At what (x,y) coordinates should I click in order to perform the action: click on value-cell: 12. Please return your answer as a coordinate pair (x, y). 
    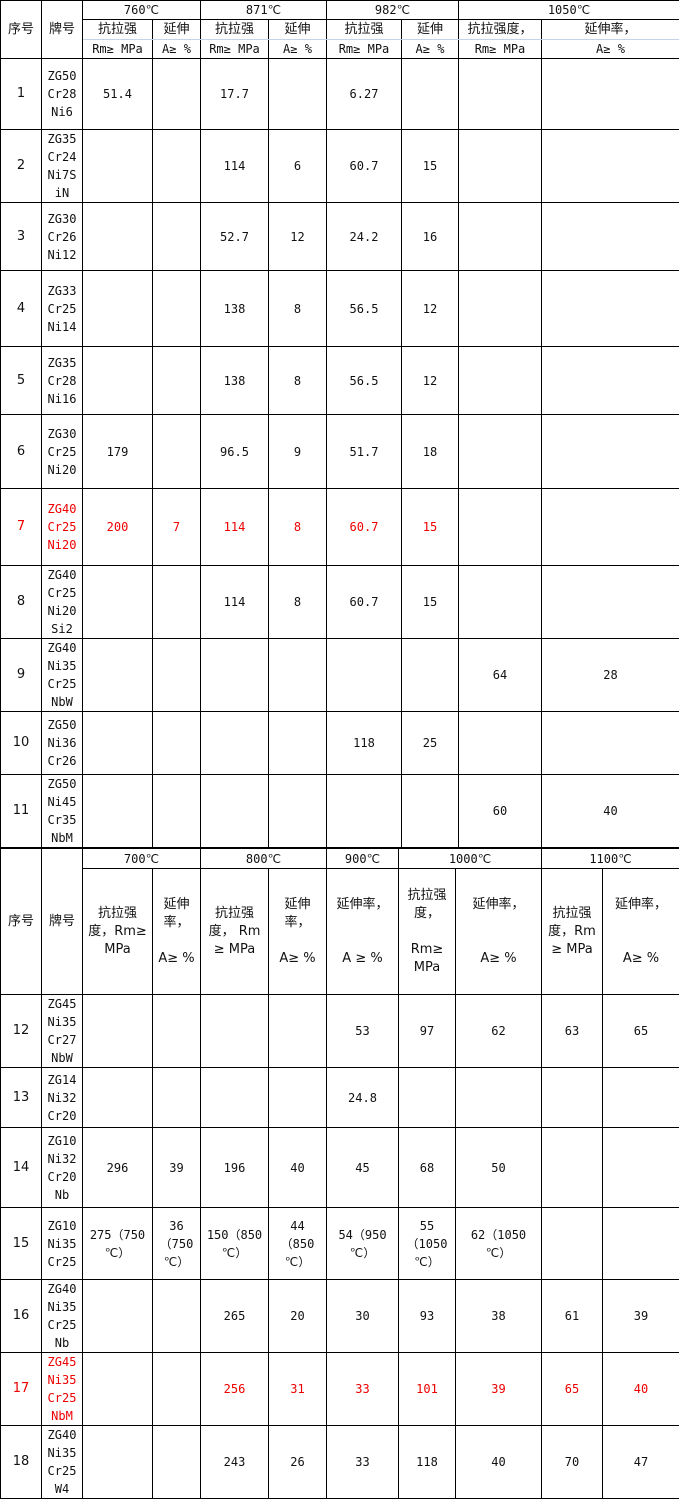
    Looking at the image, I should click on (430, 381).